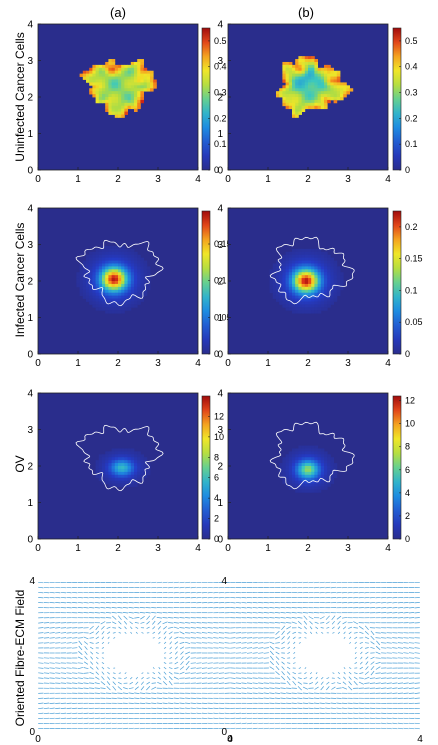  What do you see at coordinates (38, 363) in the screenshot?
I see `x-tick-label: 0` at bounding box center [38, 363].